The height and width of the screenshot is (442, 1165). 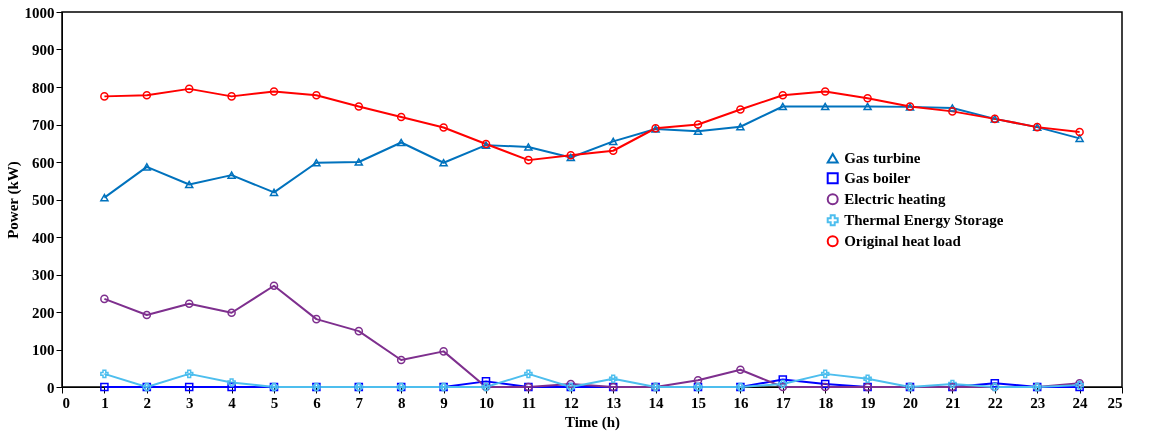 What do you see at coordinates (868, 402) in the screenshot?
I see `x-tick-label: 19` at bounding box center [868, 402].